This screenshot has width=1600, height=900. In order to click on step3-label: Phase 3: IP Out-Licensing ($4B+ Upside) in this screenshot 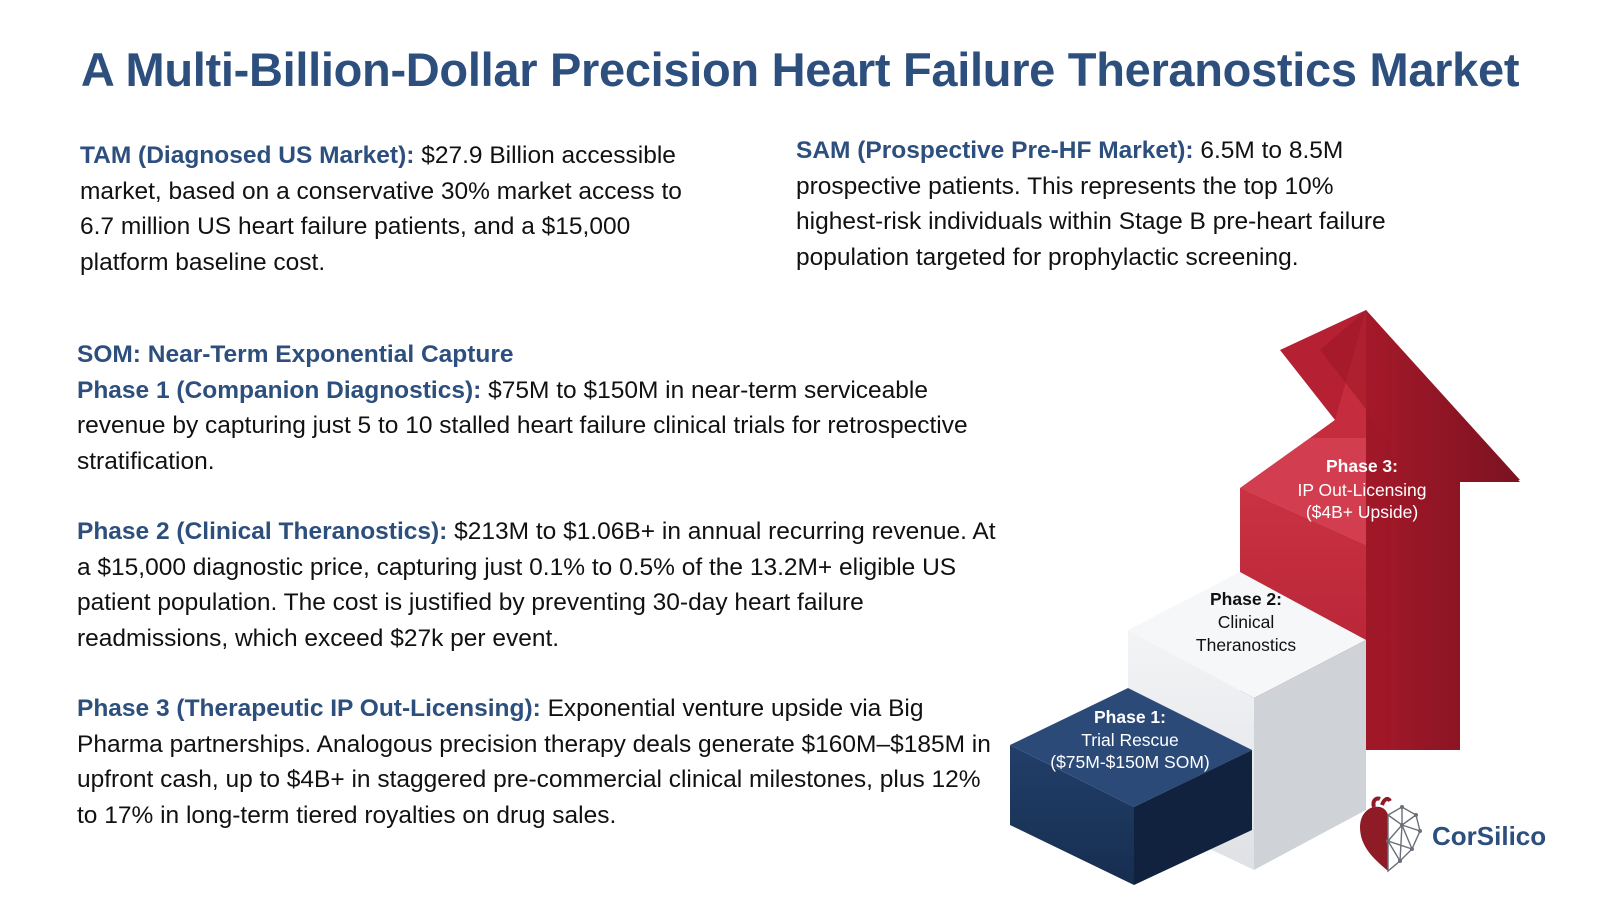, I will do `click(1361, 489)`.